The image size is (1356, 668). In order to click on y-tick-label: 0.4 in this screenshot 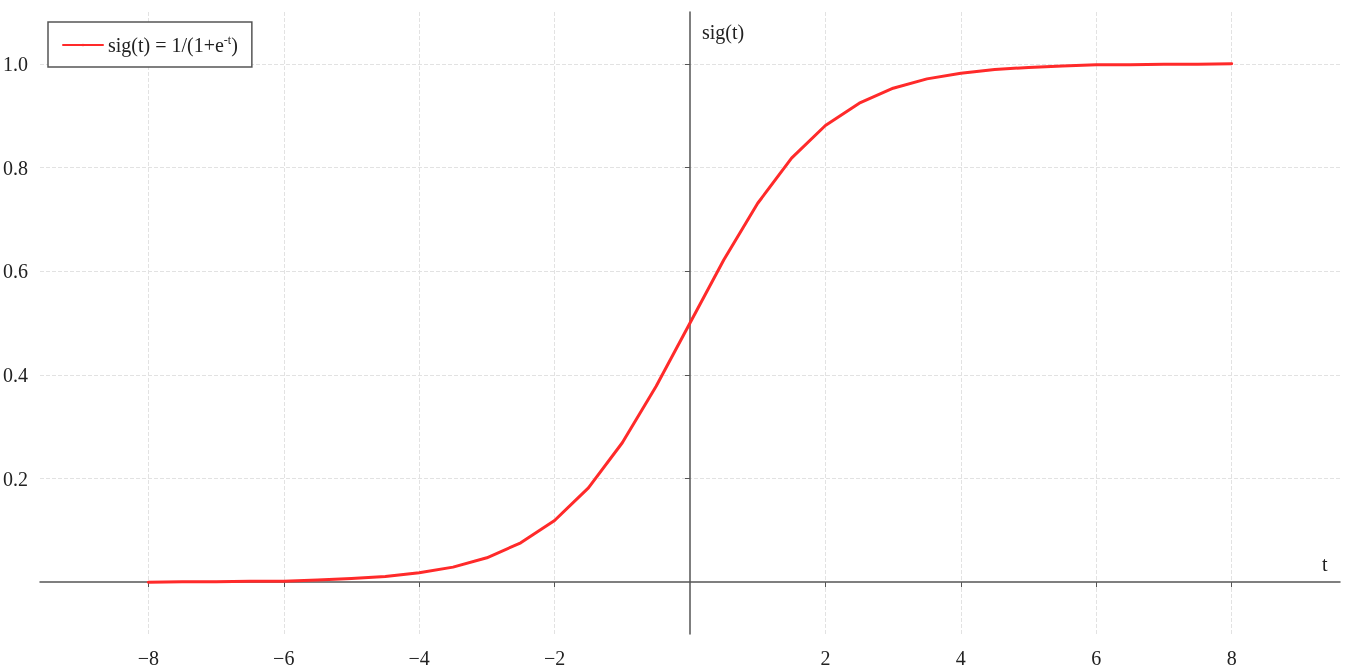, I will do `click(15, 374)`.